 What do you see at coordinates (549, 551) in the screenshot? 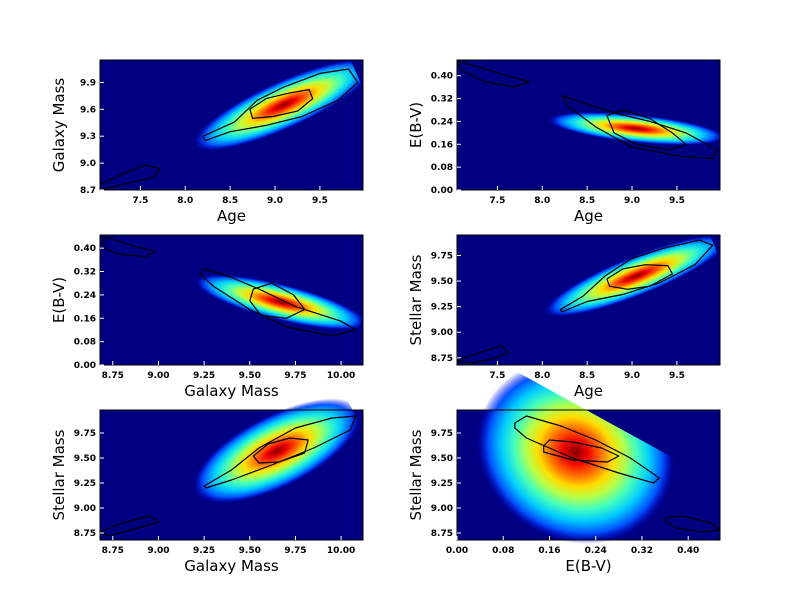
I see `x-tick-label: 0.16` at bounding box center [549, 551].